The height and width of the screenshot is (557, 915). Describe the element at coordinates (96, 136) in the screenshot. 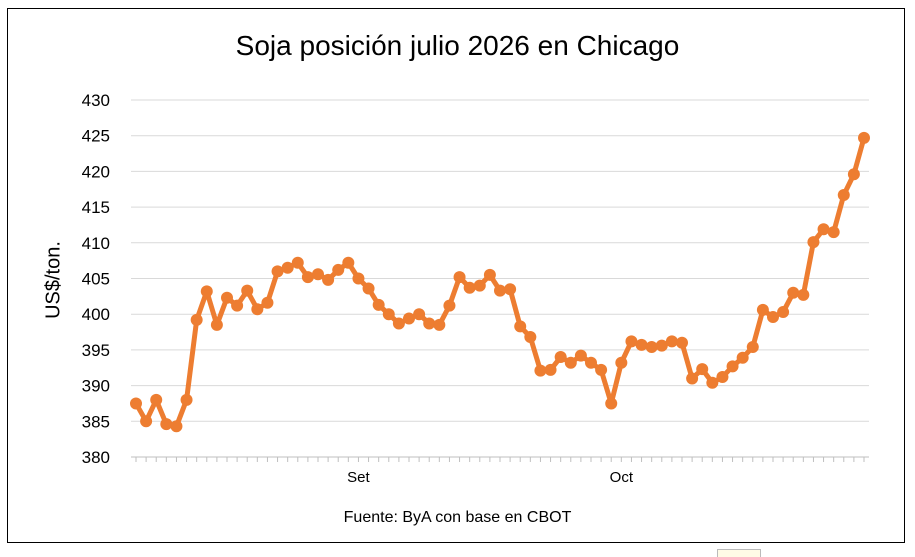

I see `y-tick-label: 425` at that location.